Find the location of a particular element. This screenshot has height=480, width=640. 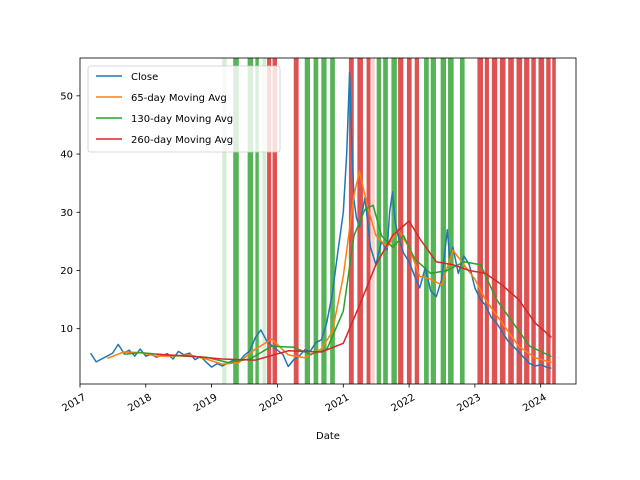

y-tick-label-20: 20 is located at coordinates (66, 271).